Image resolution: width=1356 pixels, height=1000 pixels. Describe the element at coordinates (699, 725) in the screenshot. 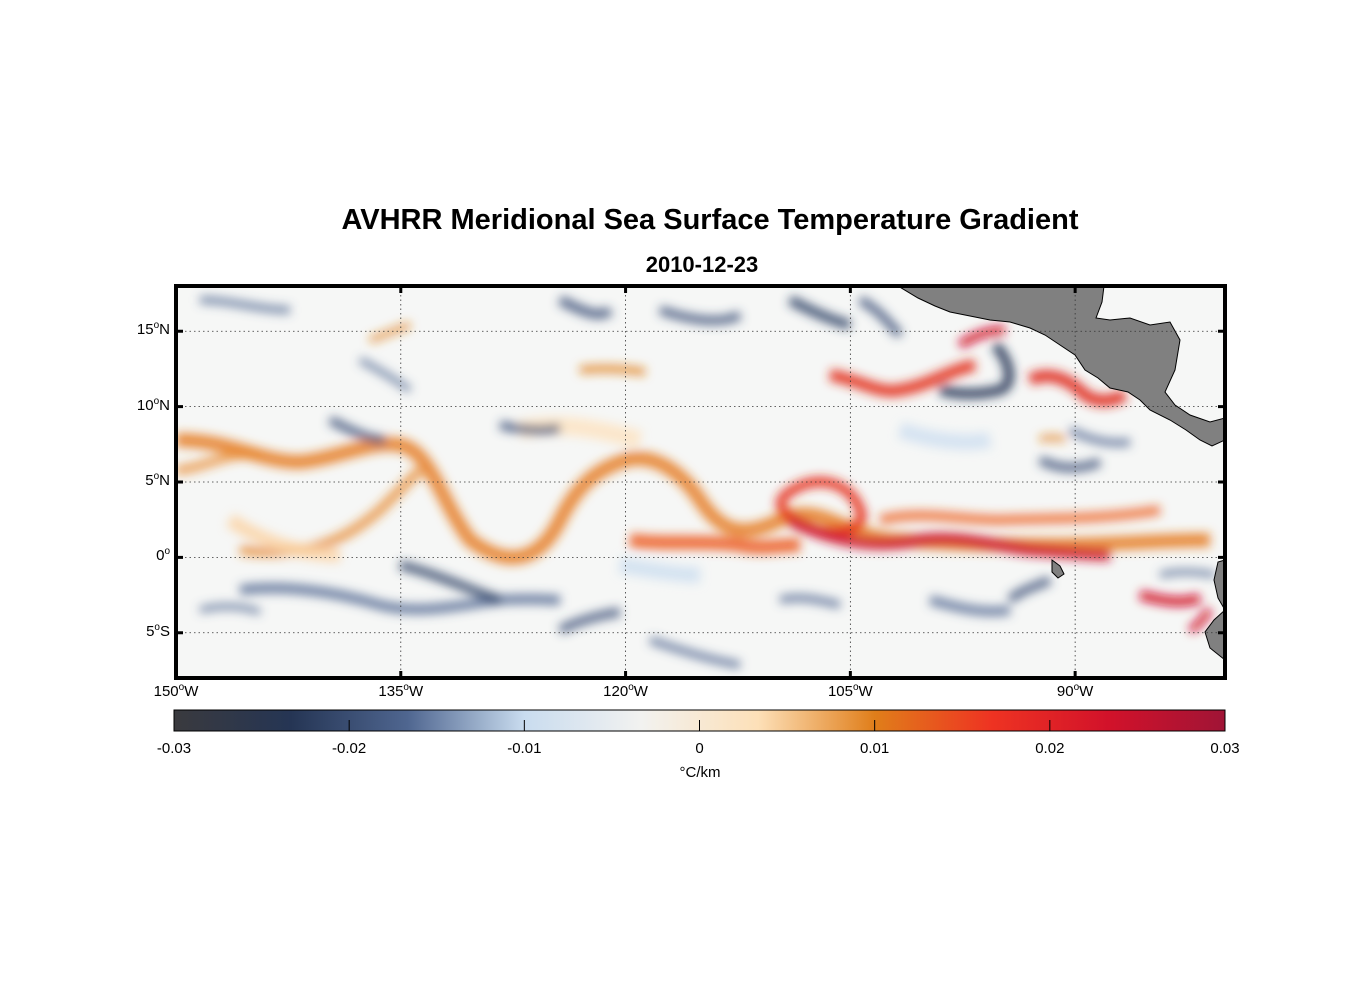

I see `colorbar-ticks` at that location.